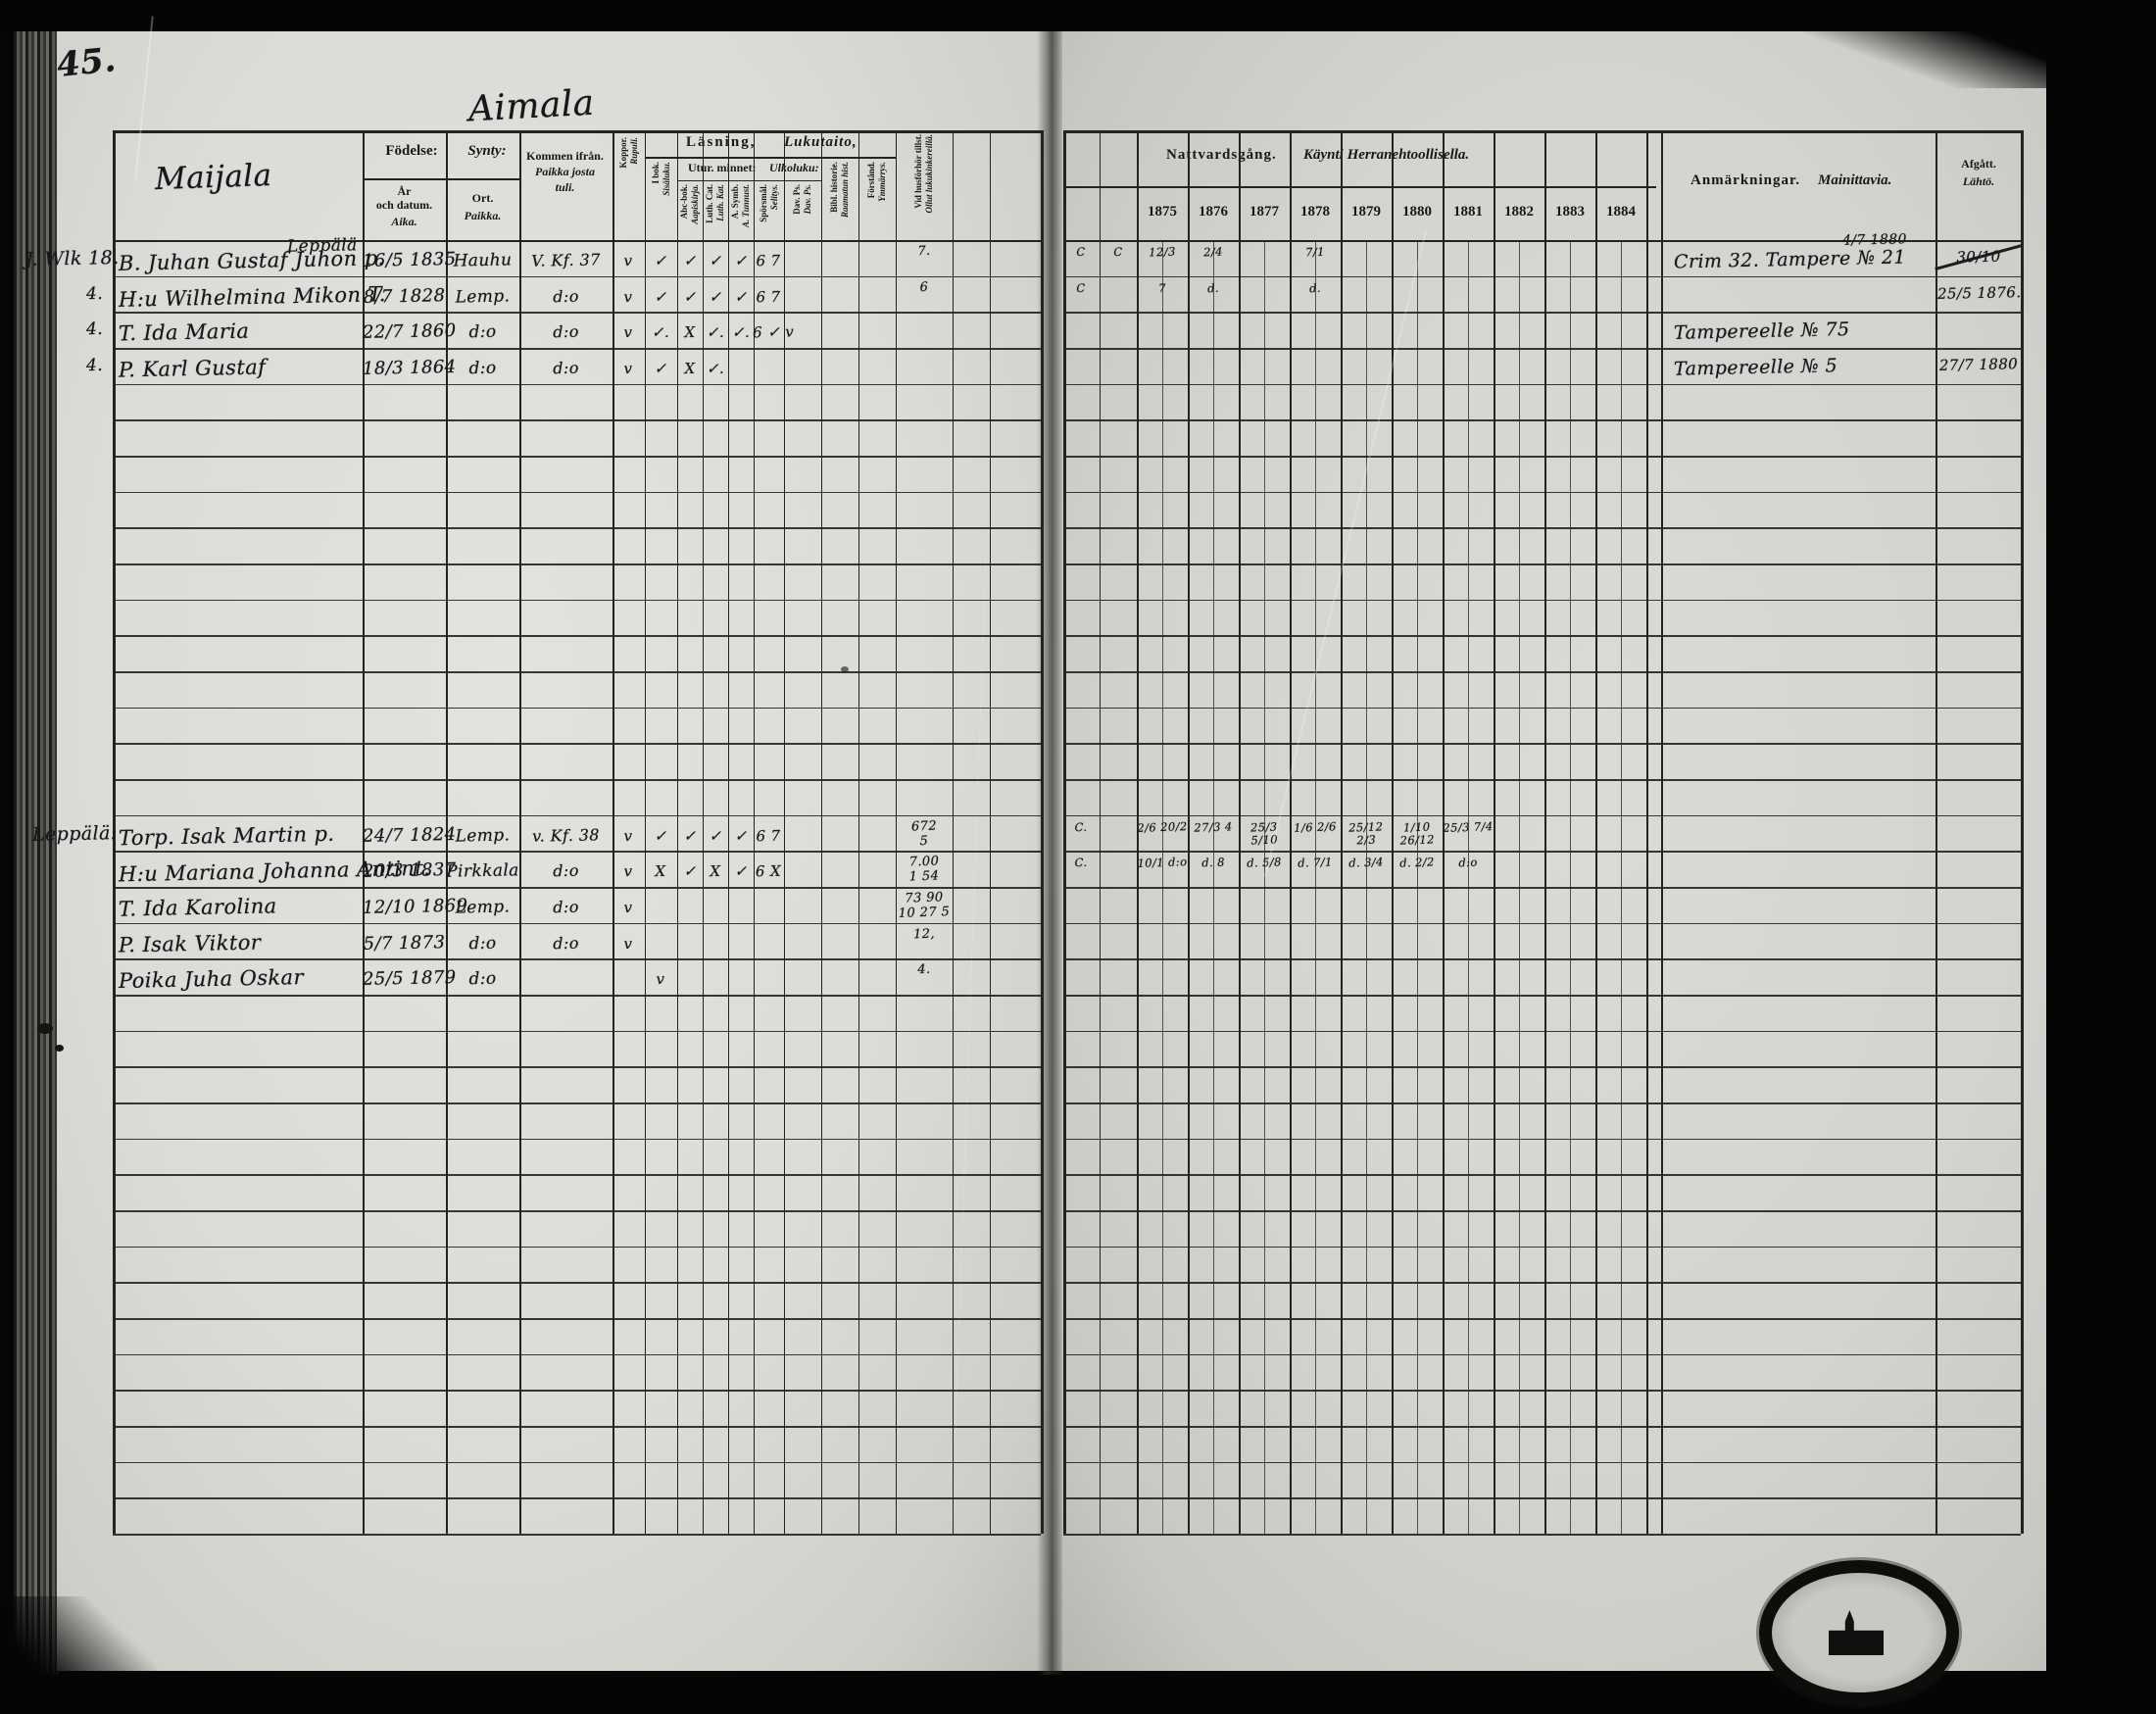 Image resolution: width=2156 pixels, height=1714 pixels. I want to click on record-birth-place: d:o, so click(482, 943).